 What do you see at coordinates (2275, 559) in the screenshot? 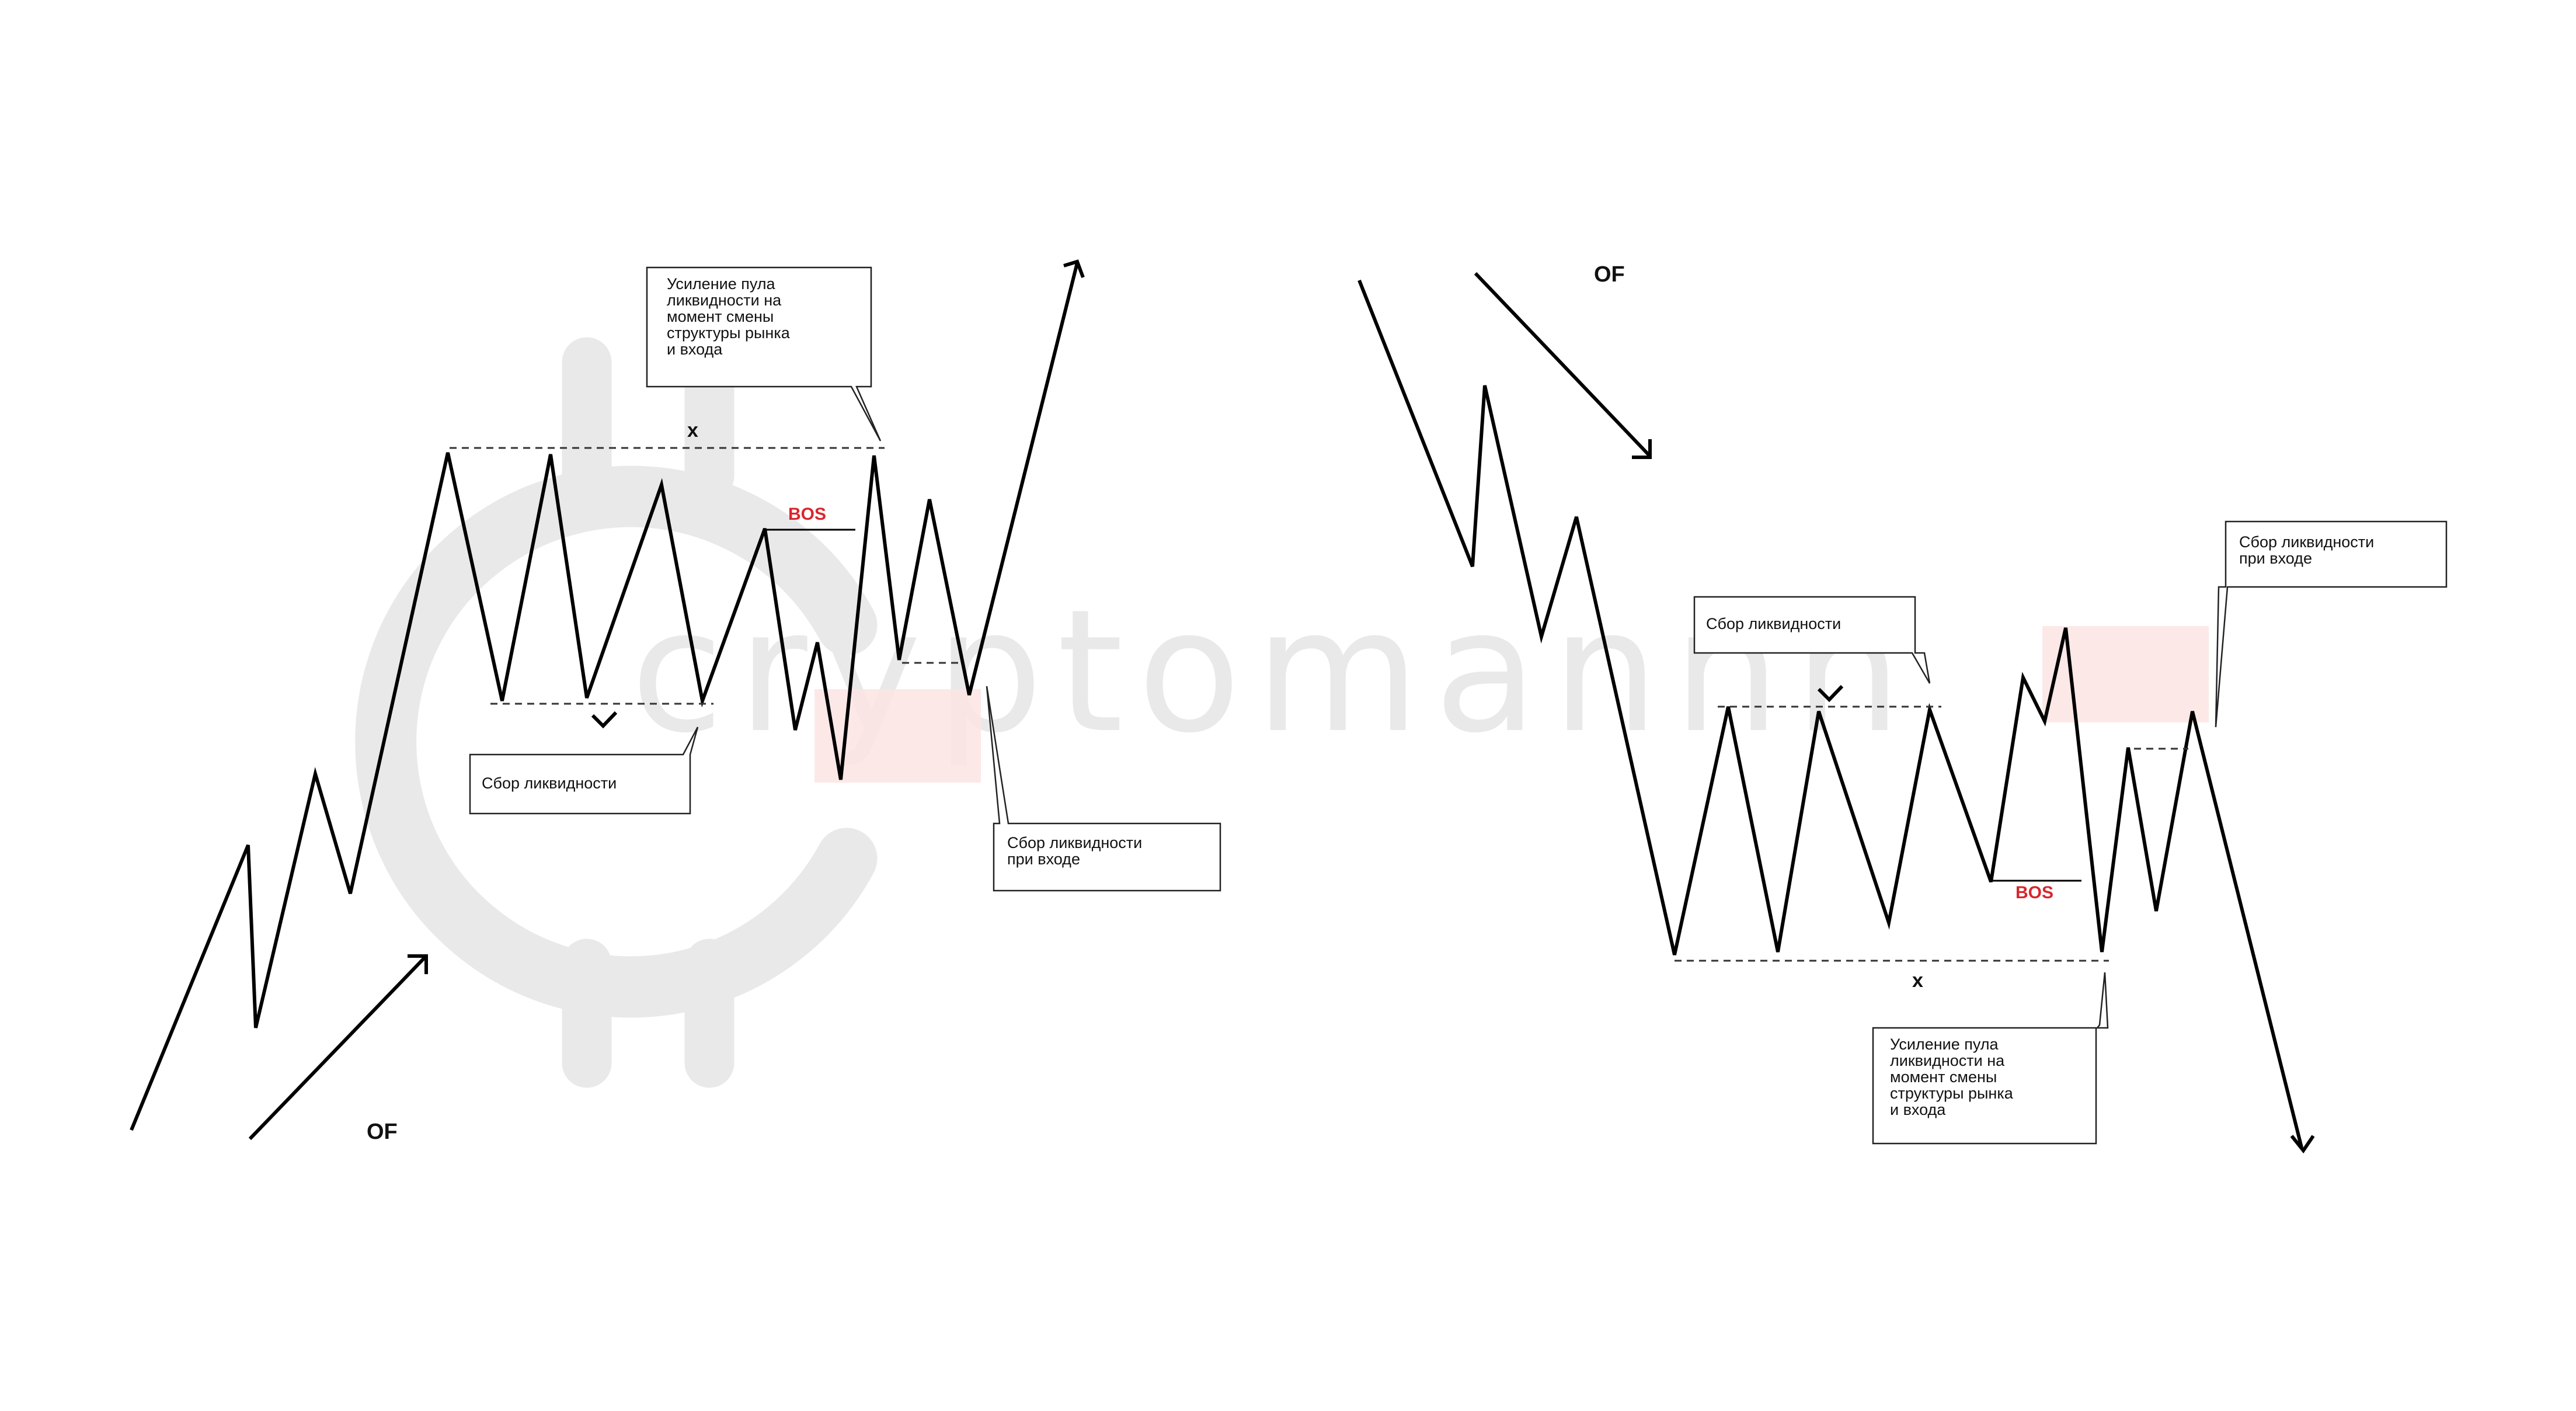
I see `right-callout-entry-line-2: при входе` at bounding box center [2275, 559].